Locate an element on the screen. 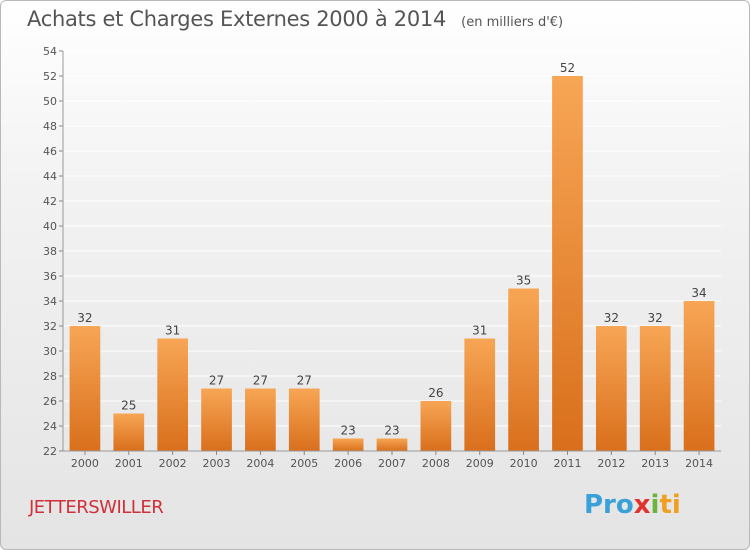 This screenshot has width=750, height=550. x-tick-label: 2013 is located at coordinates (655, 463).